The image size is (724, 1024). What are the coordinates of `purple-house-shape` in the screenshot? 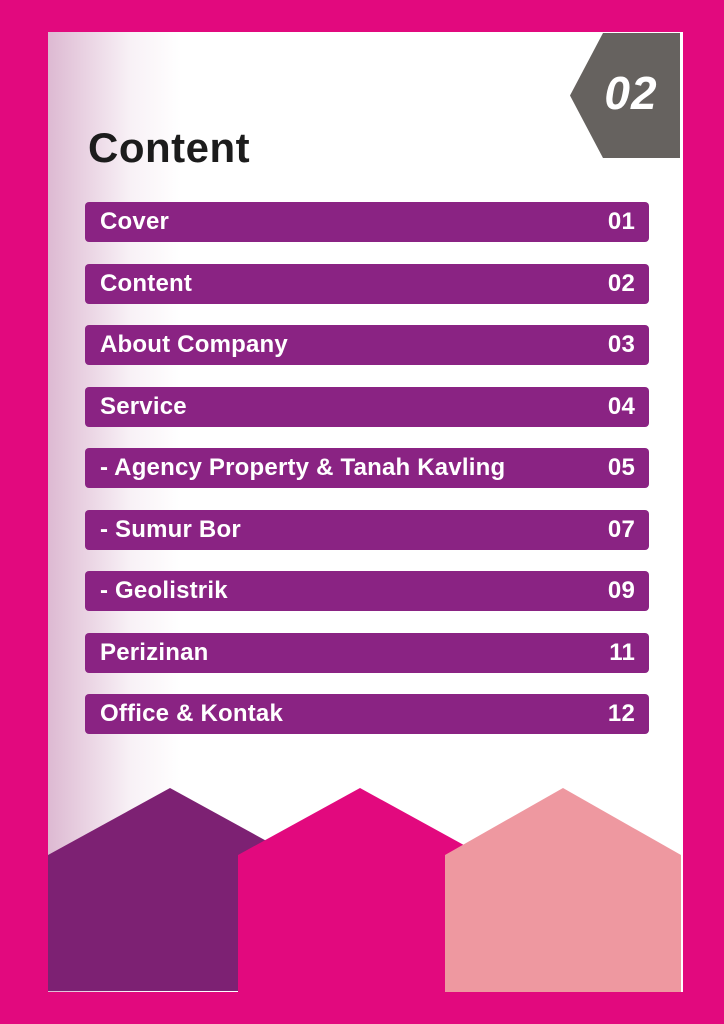 It's located at (170, 889).